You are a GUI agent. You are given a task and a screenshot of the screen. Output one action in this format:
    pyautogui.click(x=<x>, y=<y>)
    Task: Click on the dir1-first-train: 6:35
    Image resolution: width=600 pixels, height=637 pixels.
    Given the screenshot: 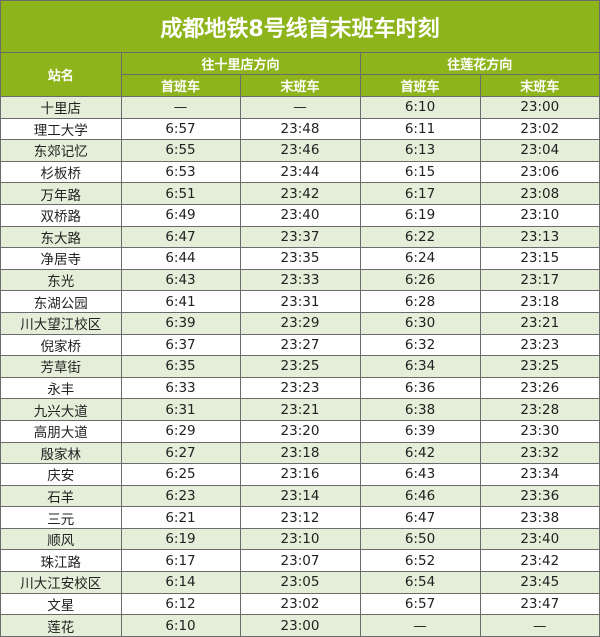 What is the action you would take?
    pyautogui.click(x=180, y=366)
    